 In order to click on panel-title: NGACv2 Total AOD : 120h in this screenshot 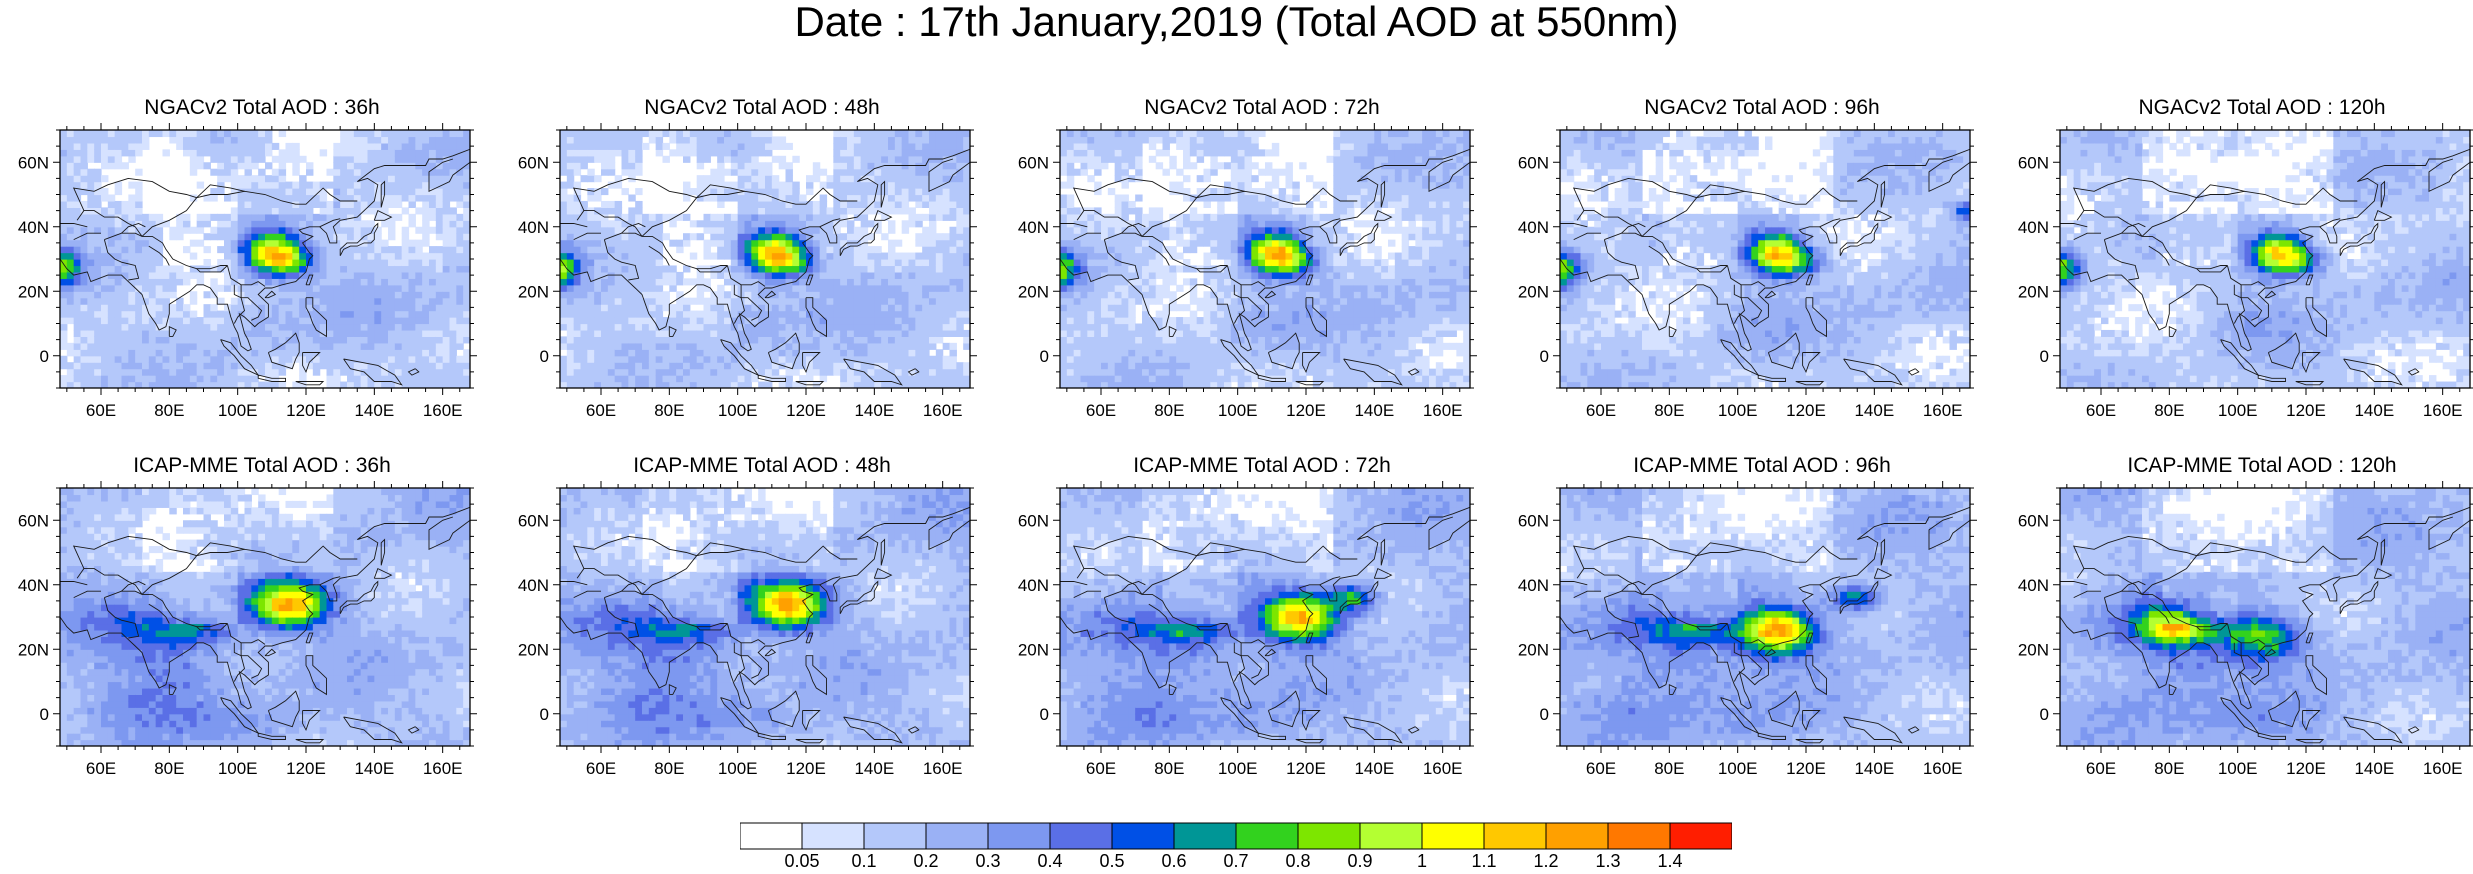, I will do `click(2262, 108)`.